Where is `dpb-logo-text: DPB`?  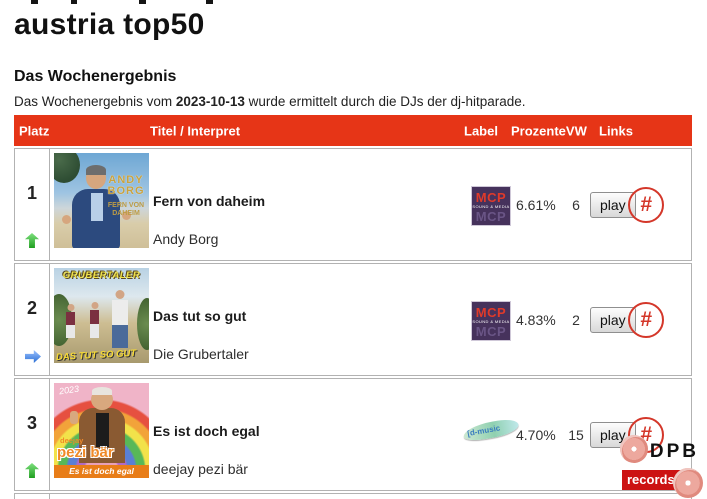 dpb-logo-text: DPB is located at coordinates (674, 451).